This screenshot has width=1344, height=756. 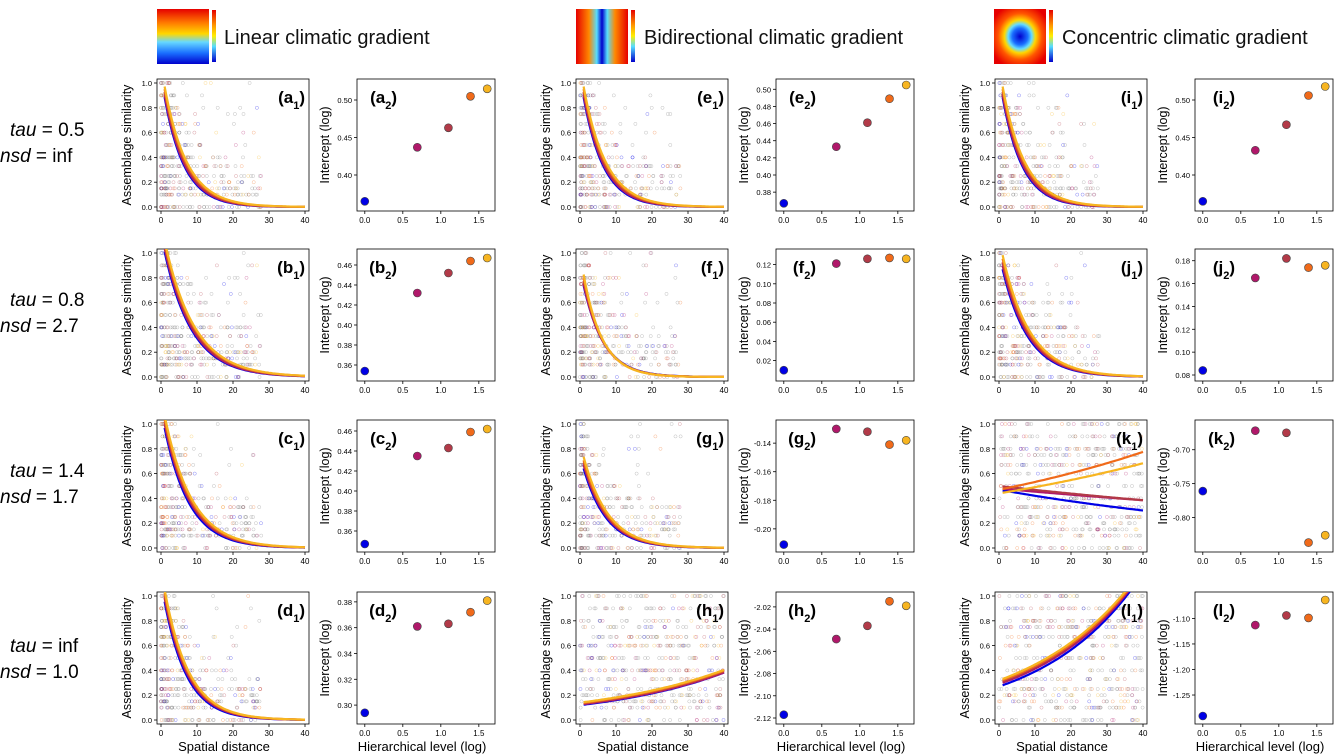 I want to click on bidirectional-gradient-map-icon, so click(x=602, y=36).